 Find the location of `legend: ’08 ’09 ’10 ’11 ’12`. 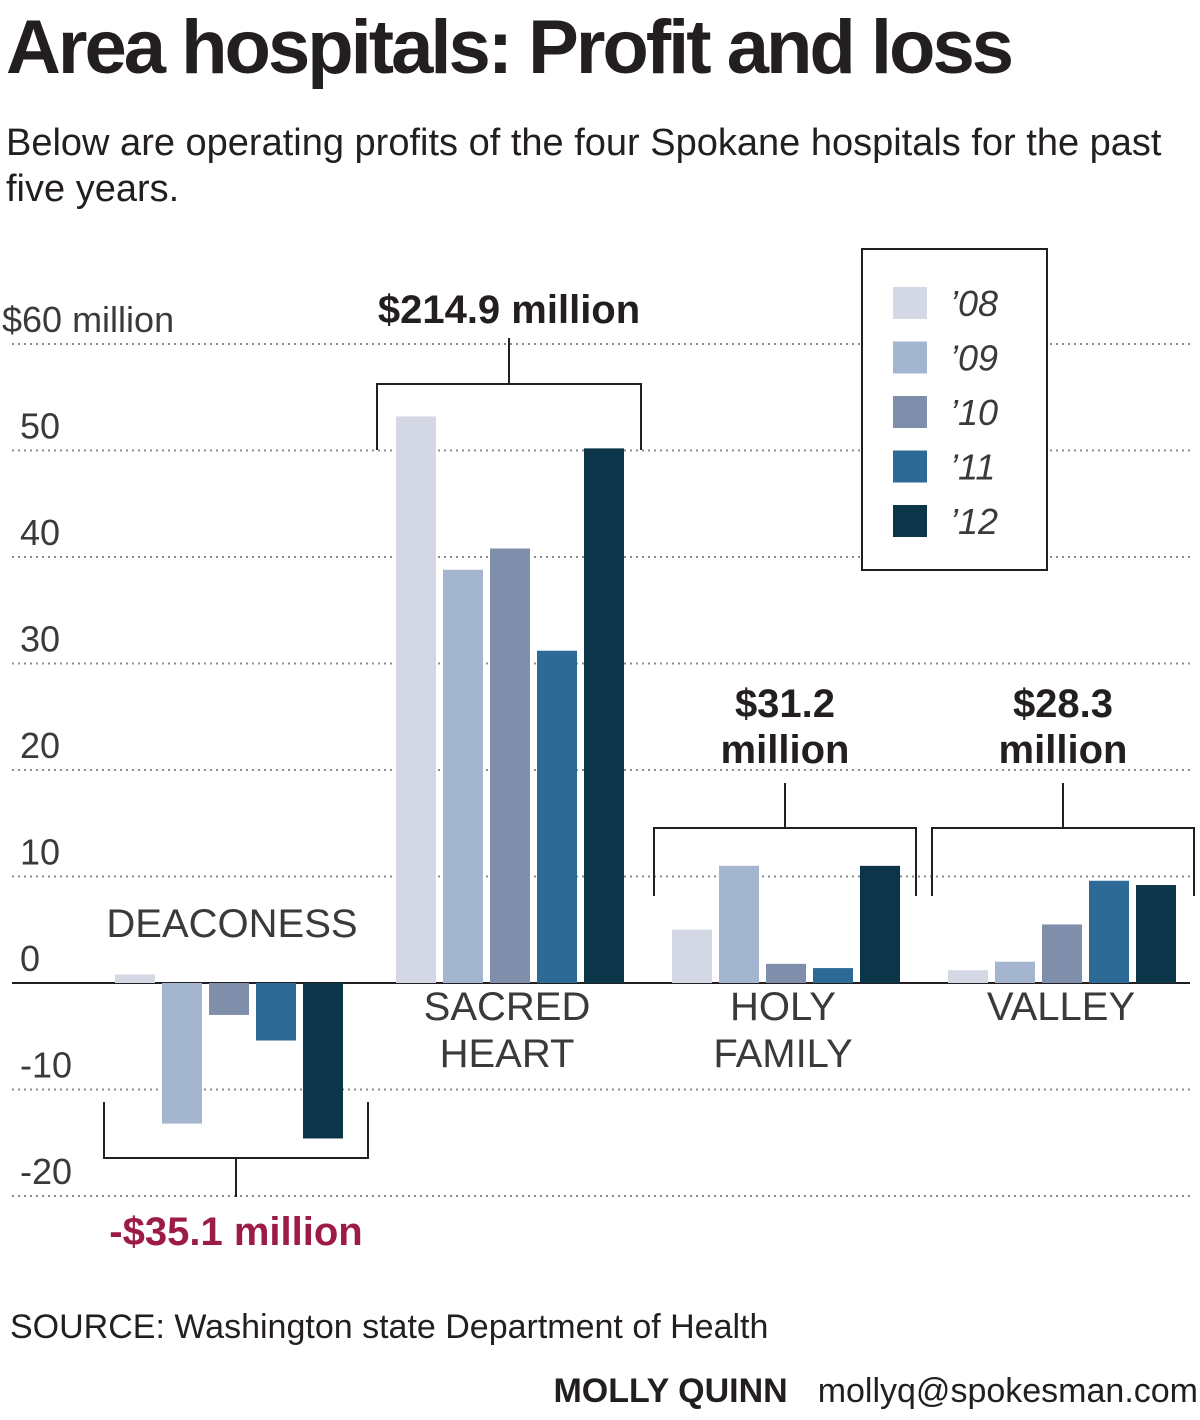

legend: ’08 ’09 ’10 ’11 ’12 is located at coordinates (954, 409).